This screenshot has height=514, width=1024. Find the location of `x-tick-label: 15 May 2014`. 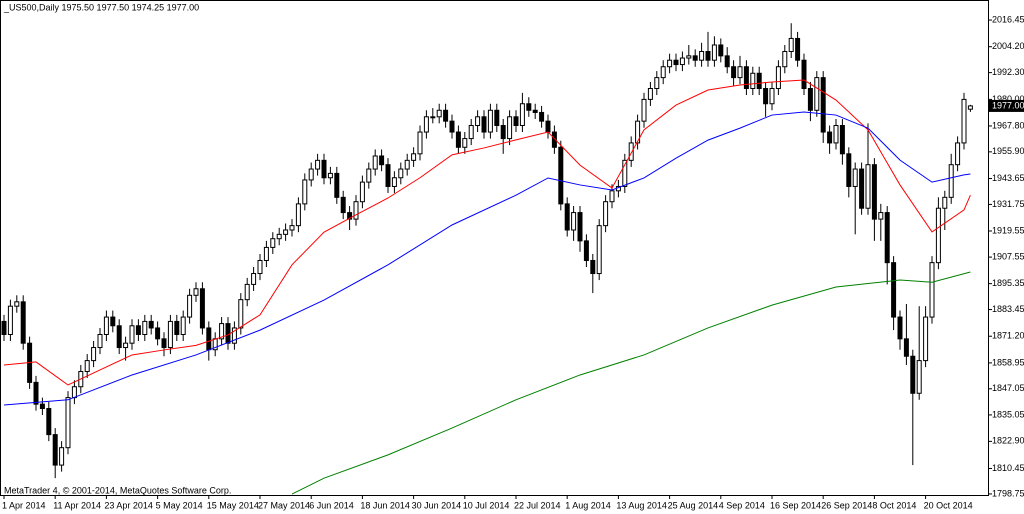

x-tick-label: 15 May 2014 is located at coordinates (233, 505).